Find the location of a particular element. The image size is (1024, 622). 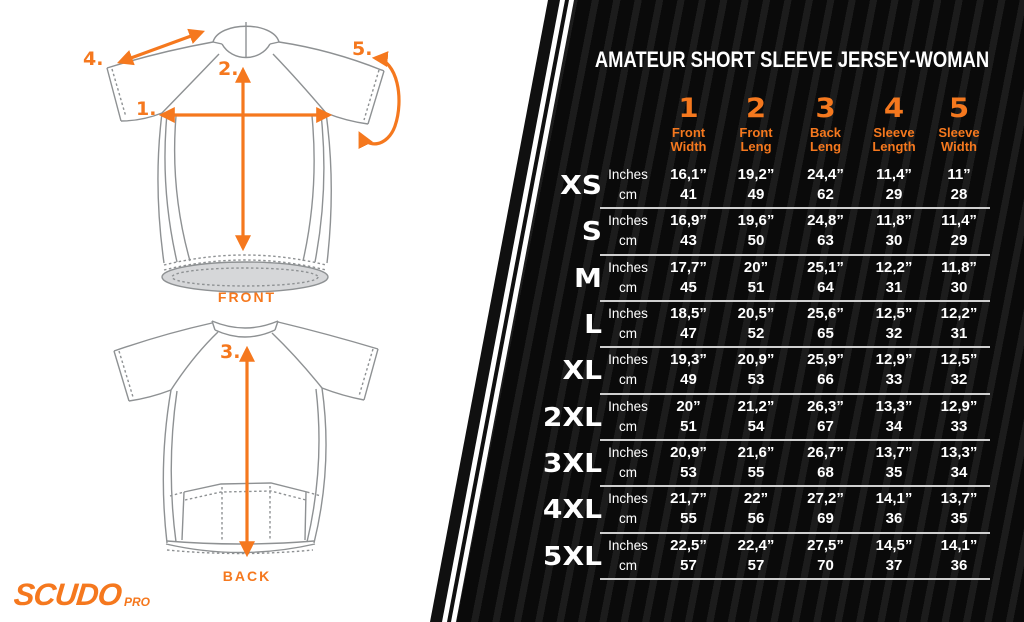

value-cell: 11,4” 29 is located at coordinates (894, 185).